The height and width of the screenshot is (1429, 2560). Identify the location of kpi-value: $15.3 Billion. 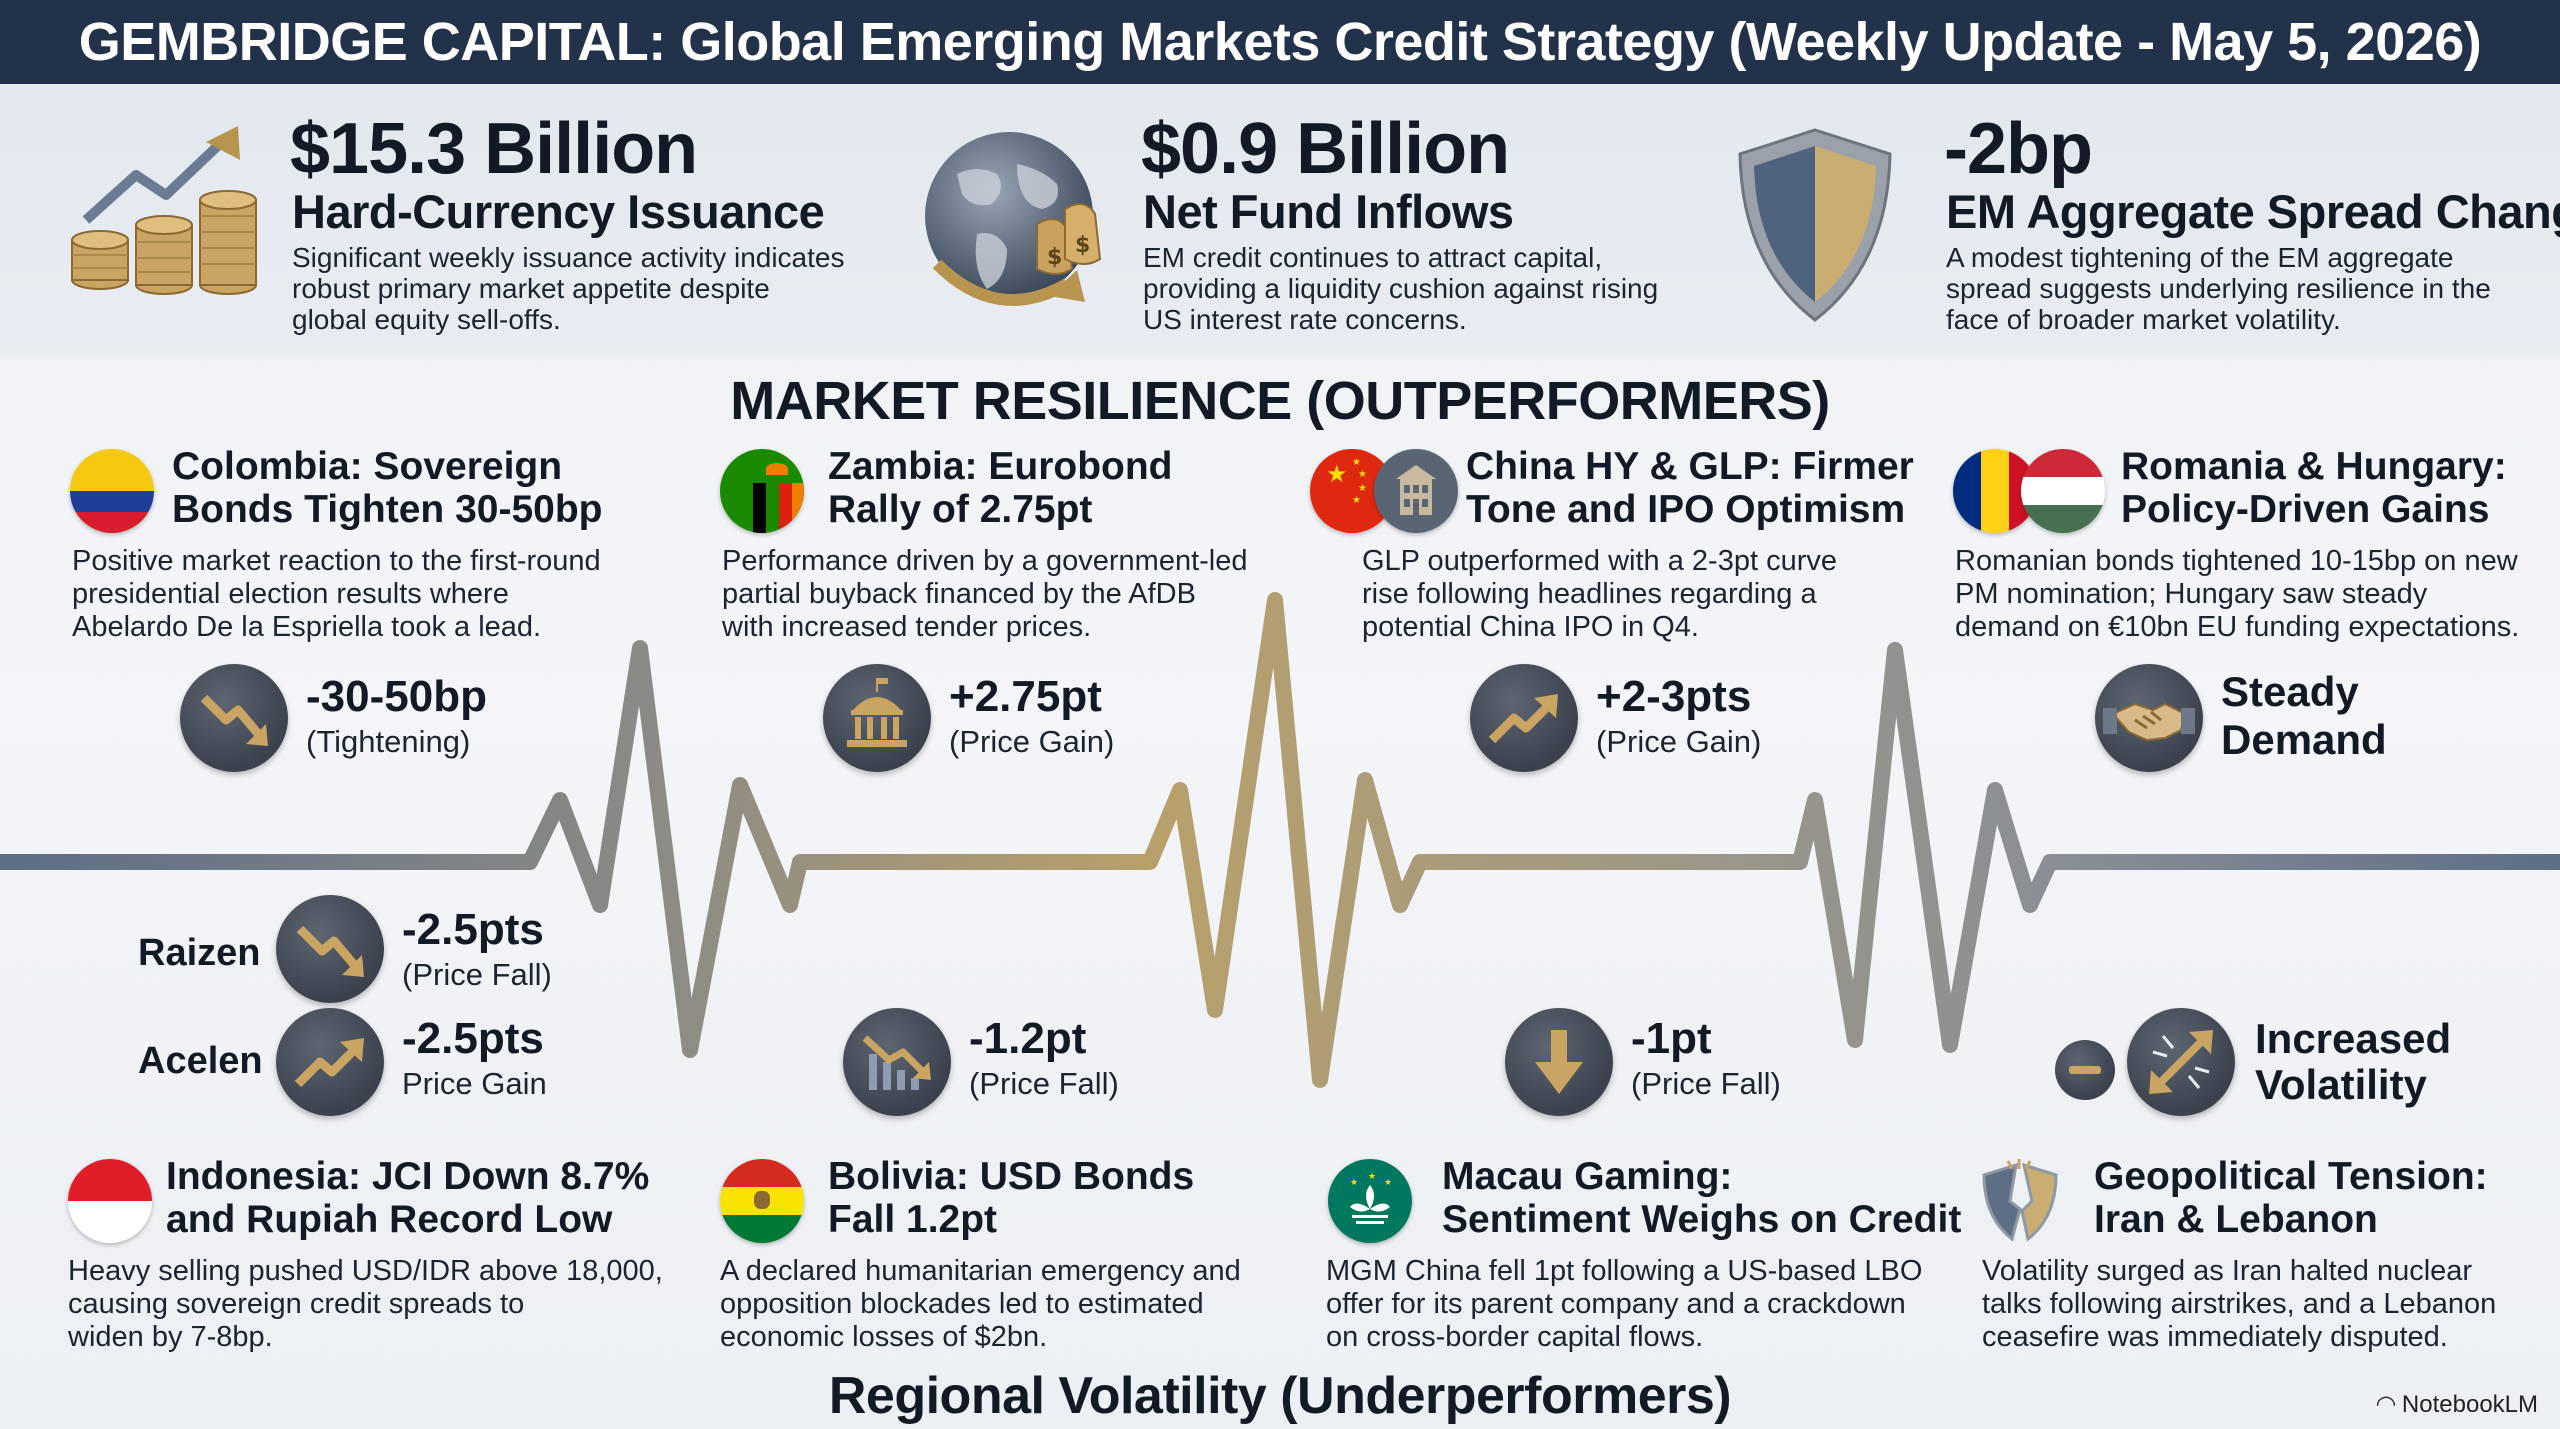
(494, 149).